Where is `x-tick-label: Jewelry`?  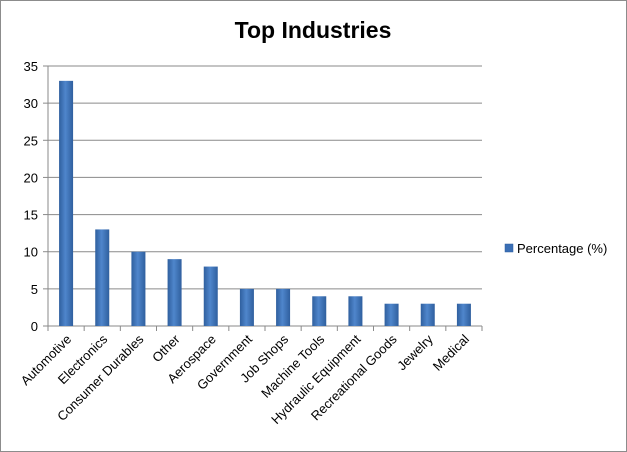 x-tick-label: Jewelry is located at coordinates (415, 352).